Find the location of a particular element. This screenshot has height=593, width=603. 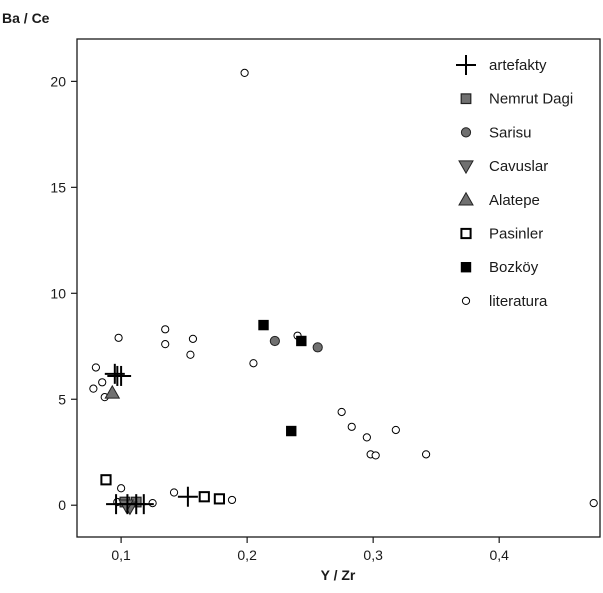

legend-item-alatepe: Alatepe is located at coordinates (499, 200).